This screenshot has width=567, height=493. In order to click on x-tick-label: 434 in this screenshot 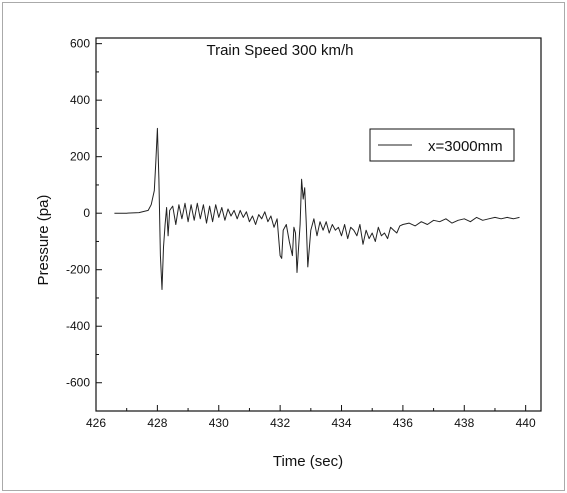, I will do `click(342, 423)`.